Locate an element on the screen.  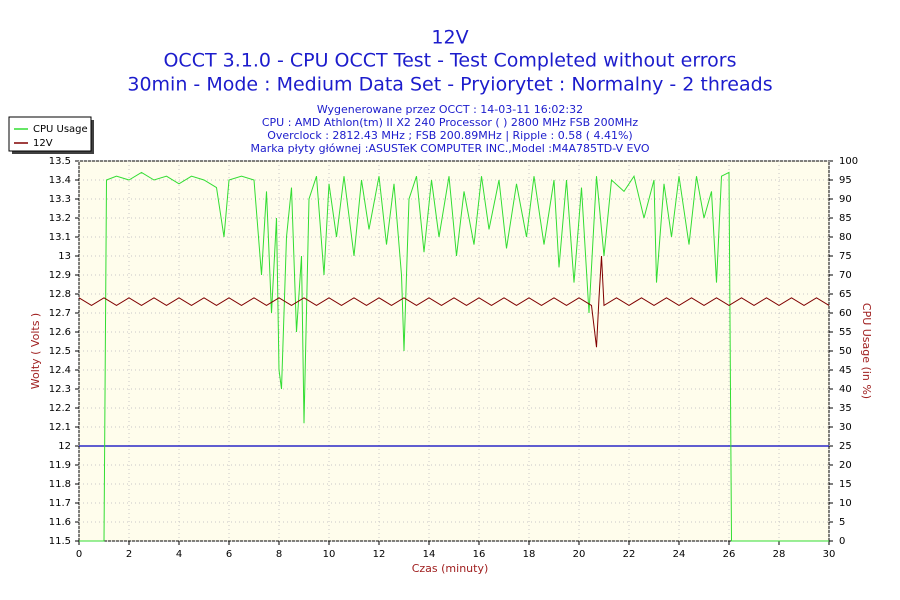
y-tick-label: 13.3 is located at coordinates (60, 199).